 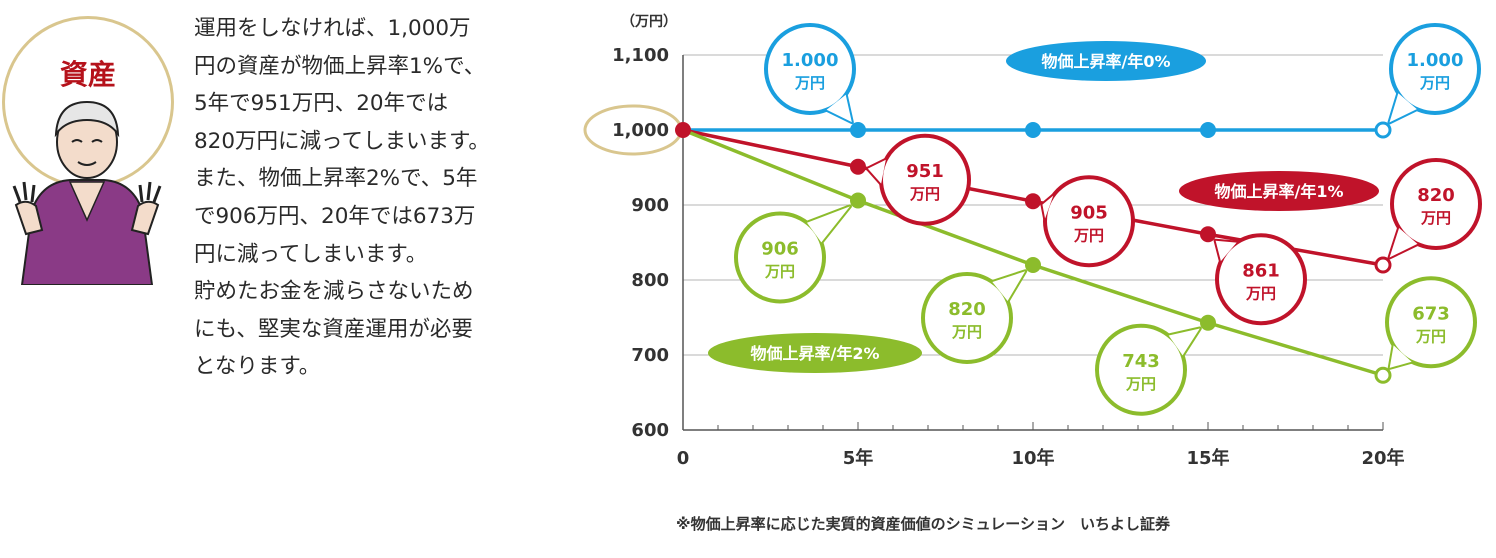 What do you see at coordinates (332, 28) in the screenshot?
I see `description-line: 運用をしなければ、1,000万` at bounding box center [332, 28].